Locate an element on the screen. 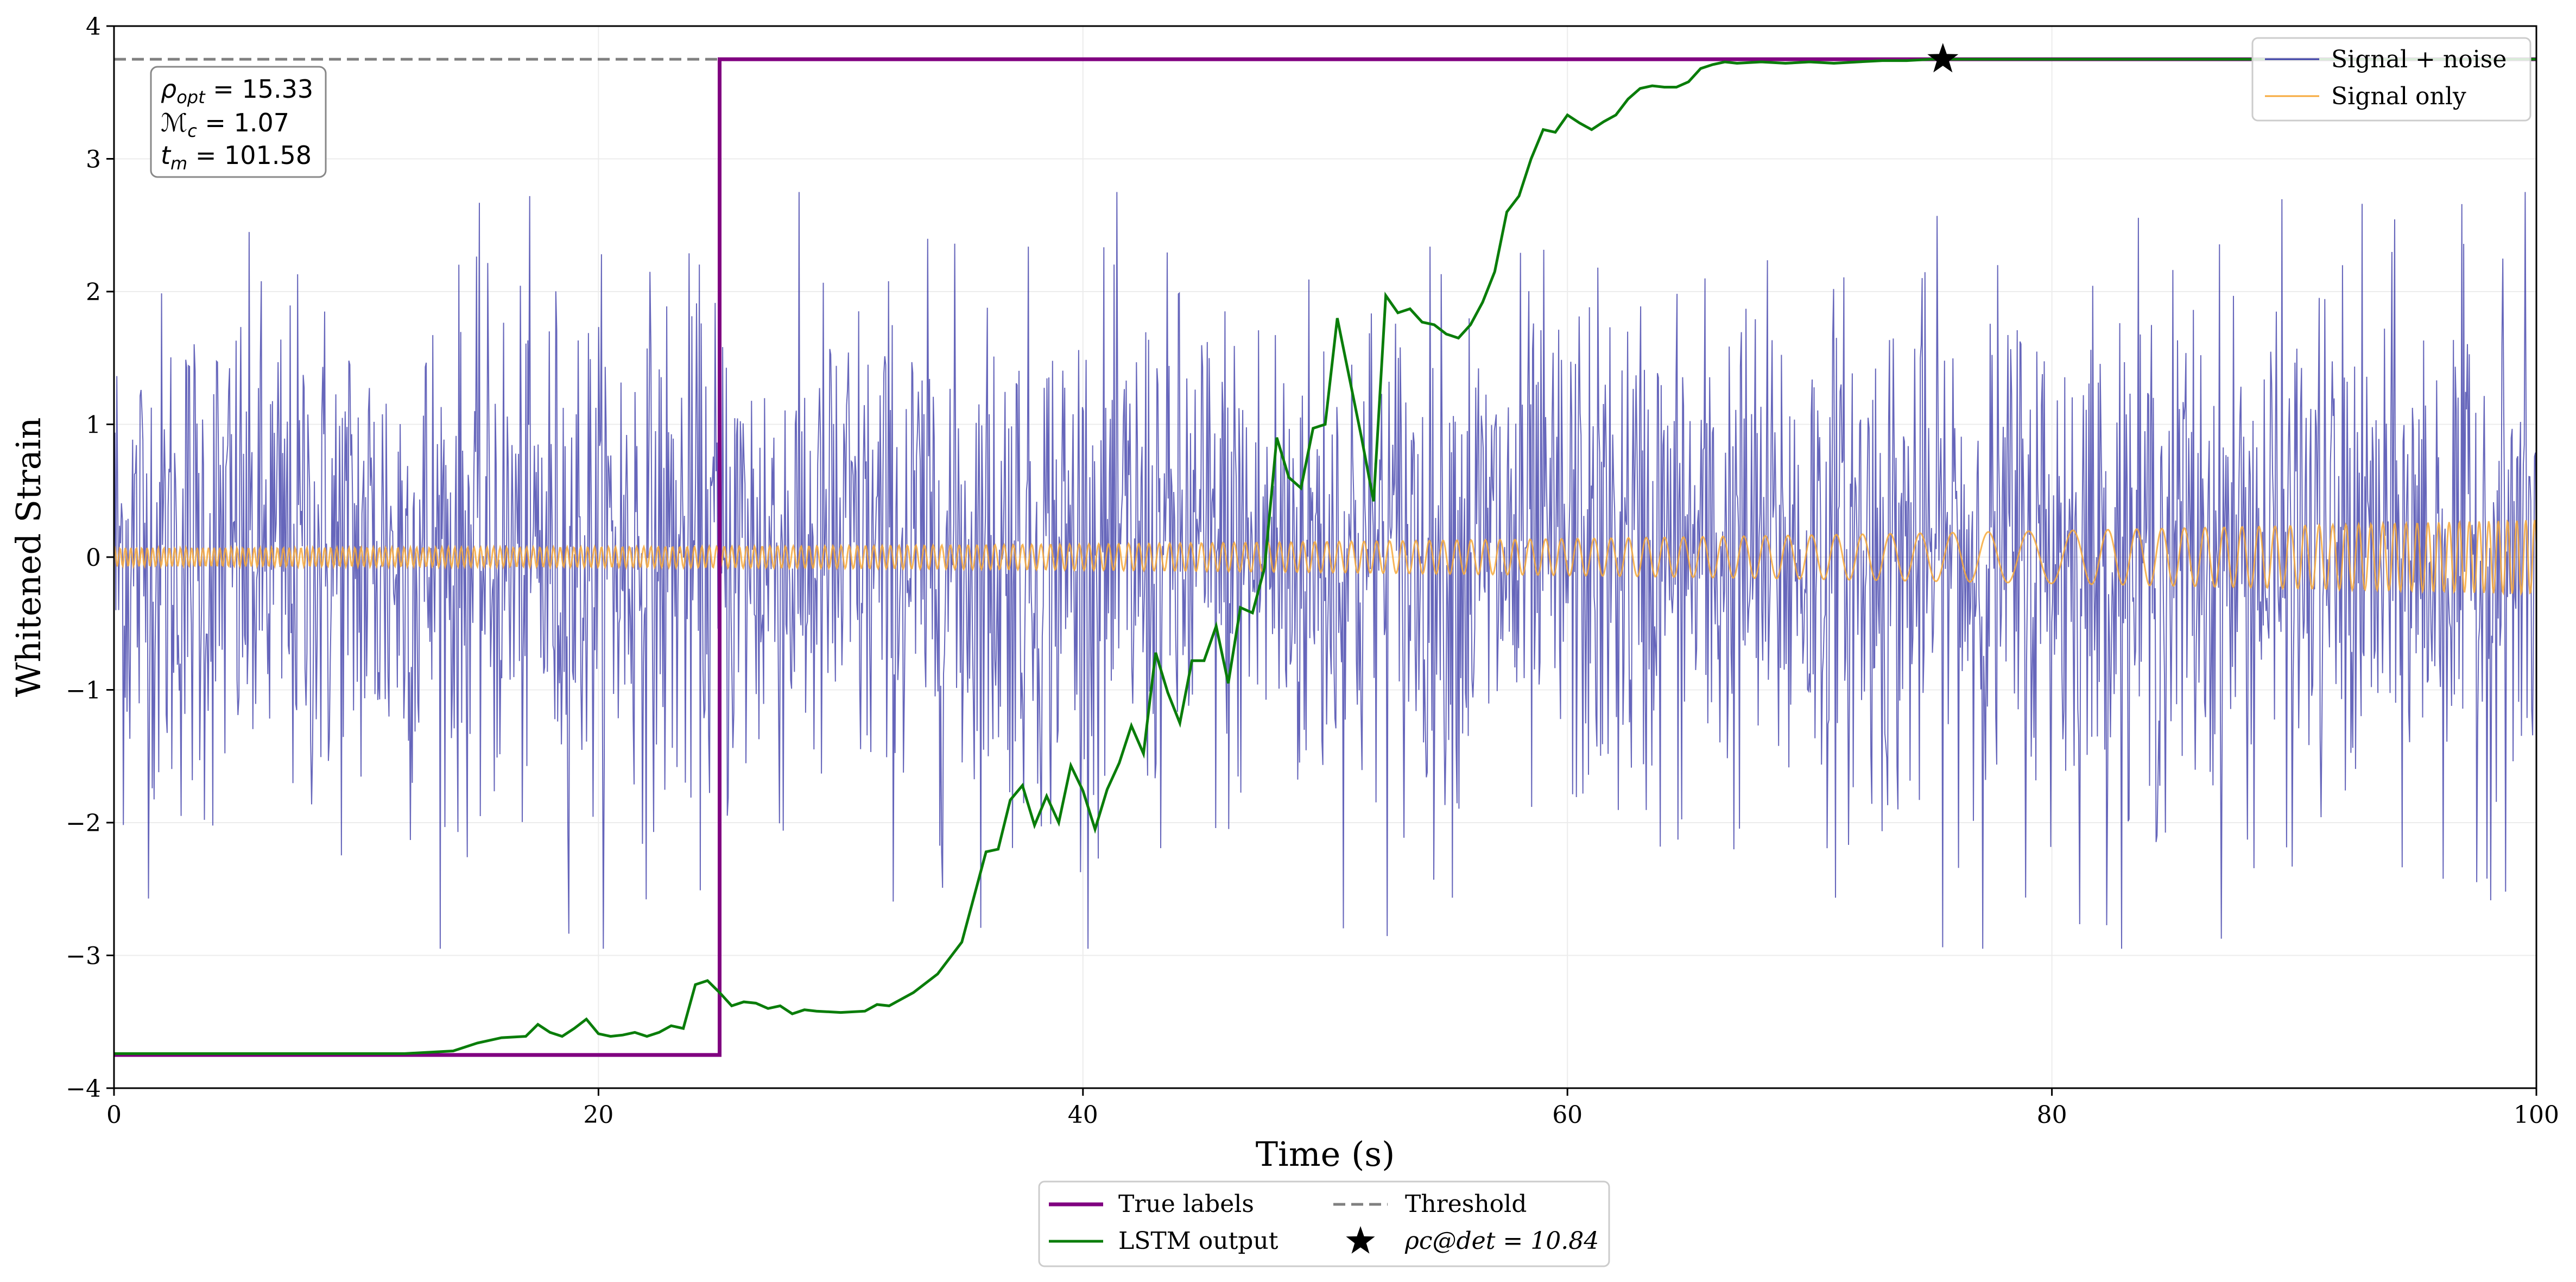 The width and height of the screenshot is (2576, 1282). x-tick-label: 40 is located at coordinates (1083, 1115).